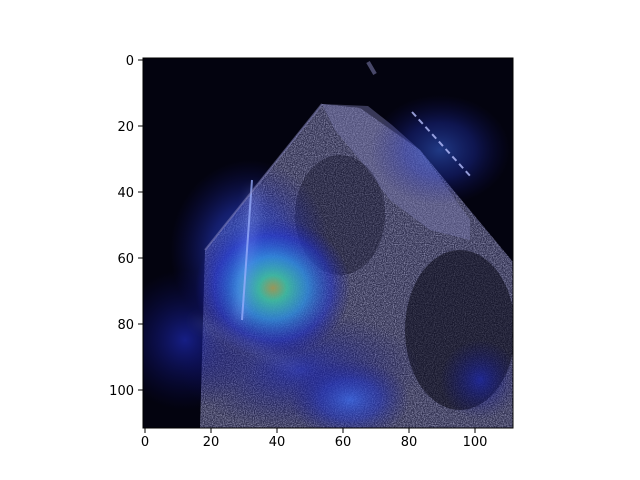  Describe the element at coordinates (125, 127) in the screenshot. I see `y-tick-label: 20` at that location.